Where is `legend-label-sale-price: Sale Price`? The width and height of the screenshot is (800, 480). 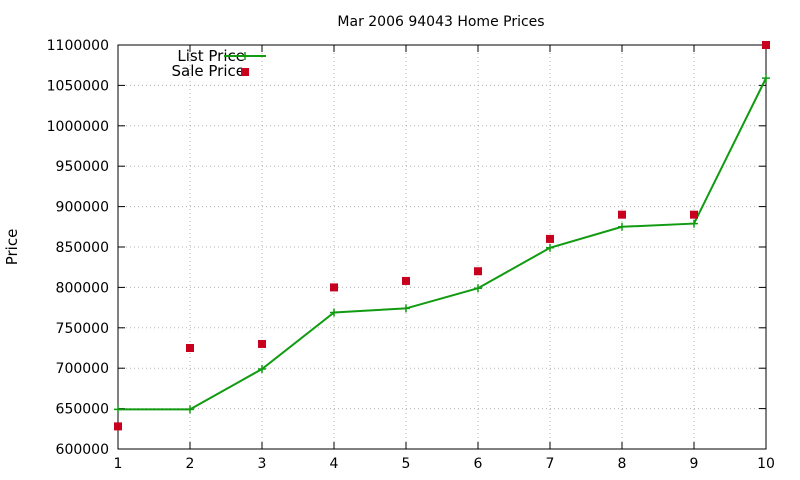
legend-label-sale-price: Sale Price is located at coordinates (208, 71).